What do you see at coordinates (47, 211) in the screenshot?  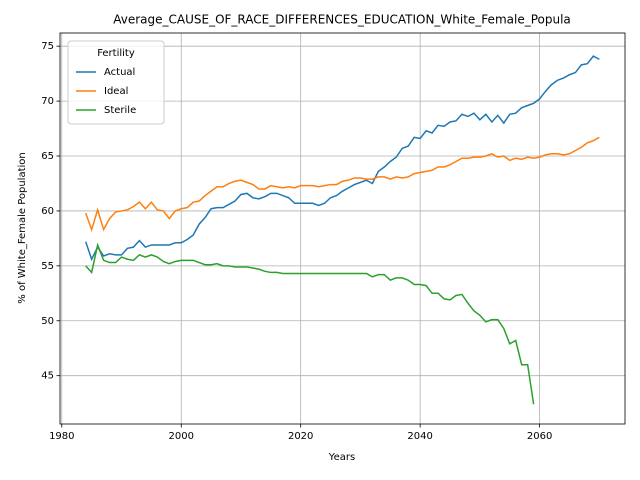 I see `y-tick-label: 60` at bounding box center [47, 211].